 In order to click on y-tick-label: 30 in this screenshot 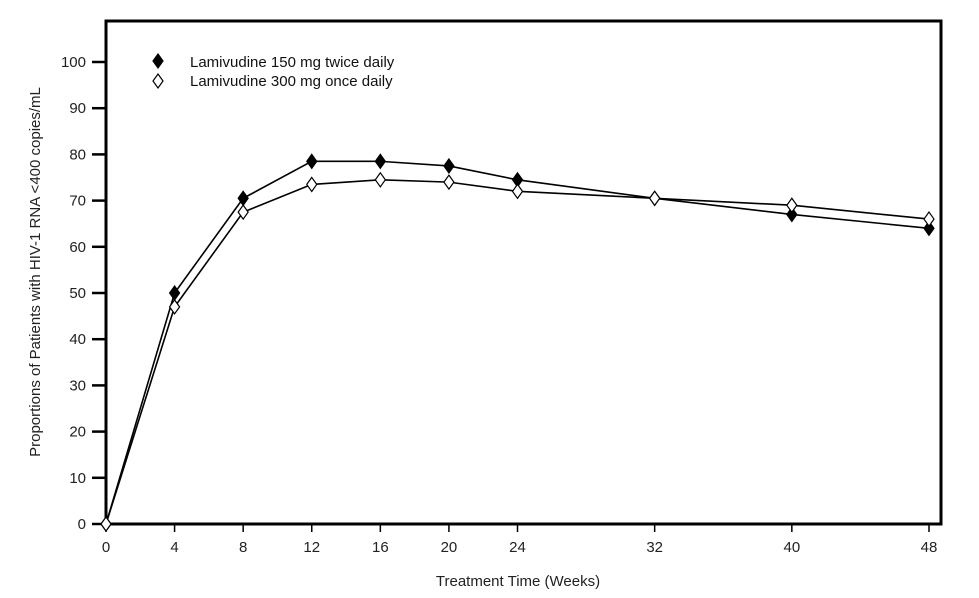, I will do `click(77, 385)`.